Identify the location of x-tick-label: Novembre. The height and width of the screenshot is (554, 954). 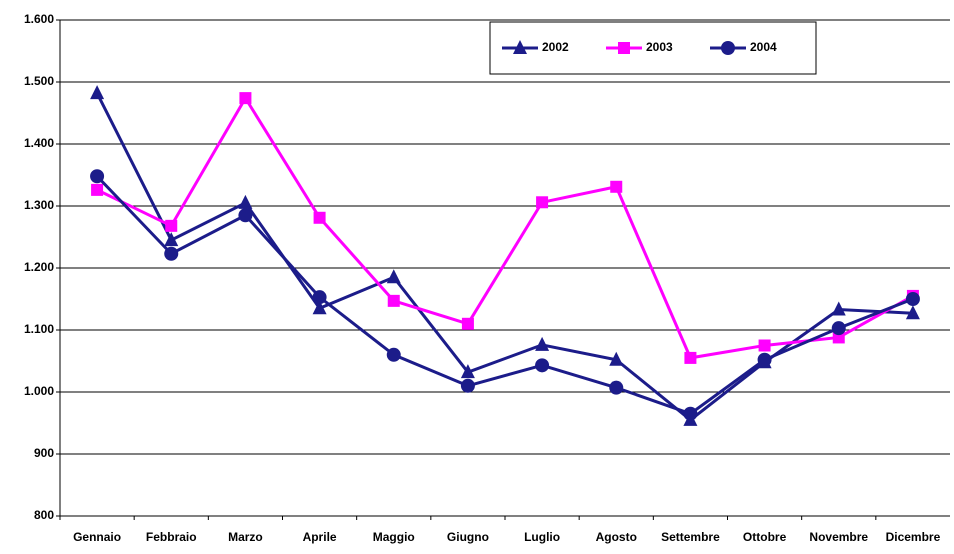
(838, 537).